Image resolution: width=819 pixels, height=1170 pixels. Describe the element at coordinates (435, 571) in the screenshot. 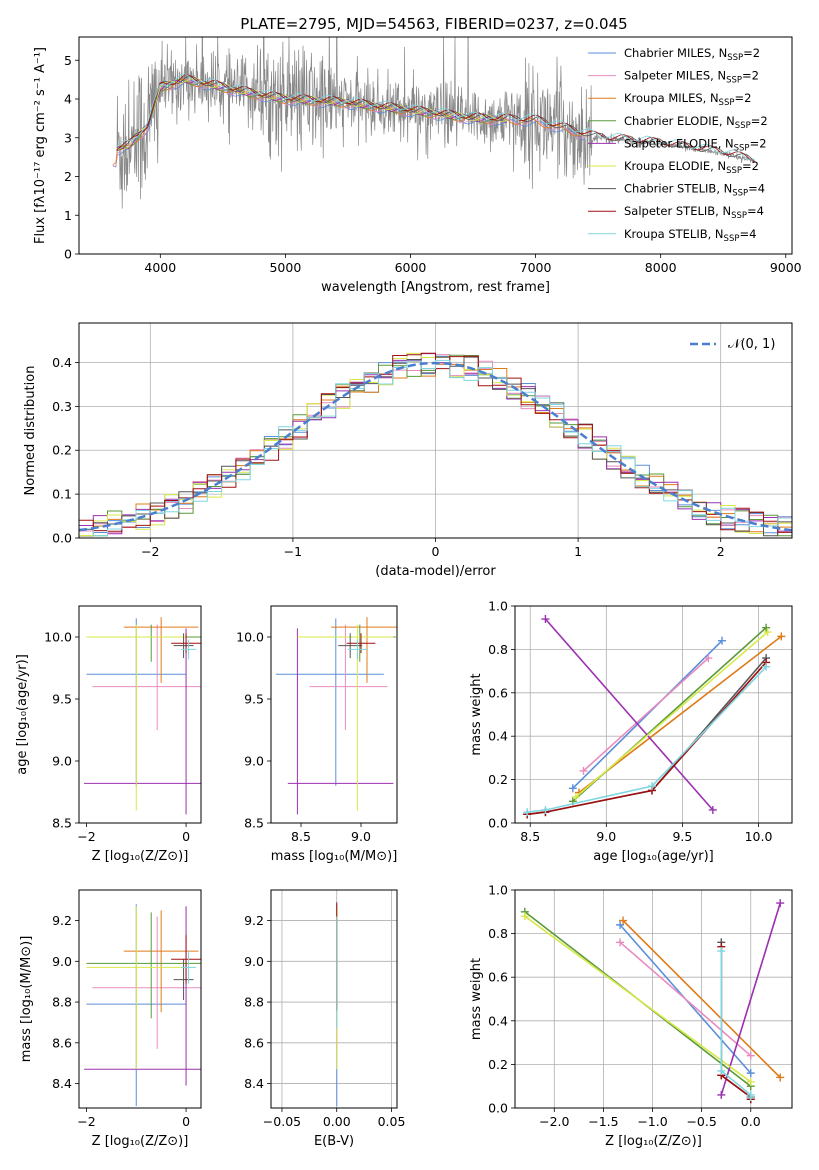

I see `x-axis-label: (data-model)/error` at that location.